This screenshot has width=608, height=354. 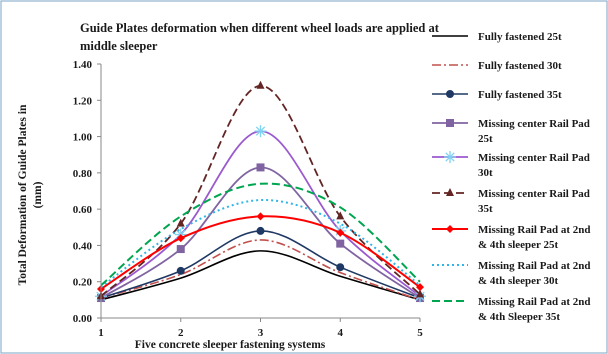 I want to click on y-tick-label: 0.60, so click(x=83, y=210).